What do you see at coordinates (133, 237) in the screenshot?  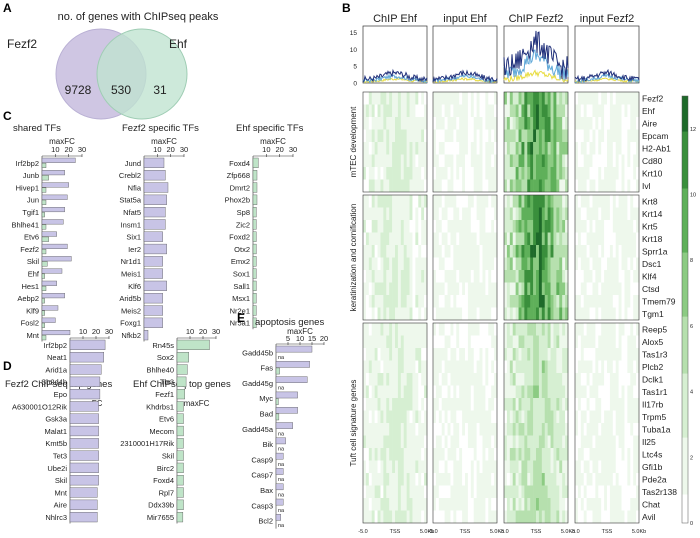 I see `category-label: Six1` at bounding box center [133, 237].